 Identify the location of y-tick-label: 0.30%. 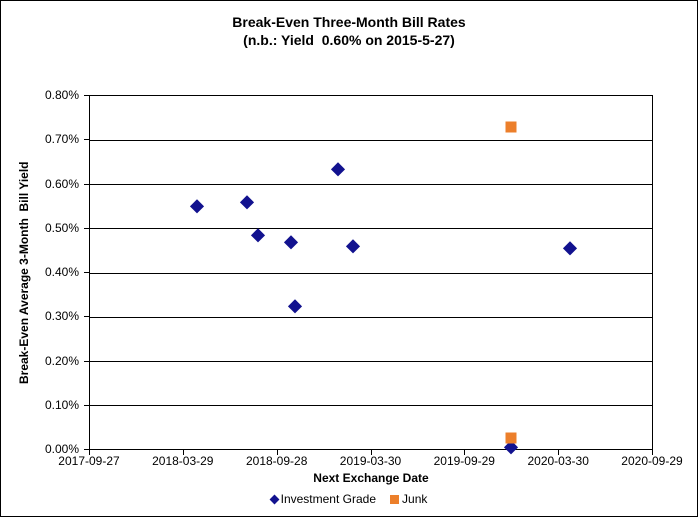
(61, 316).